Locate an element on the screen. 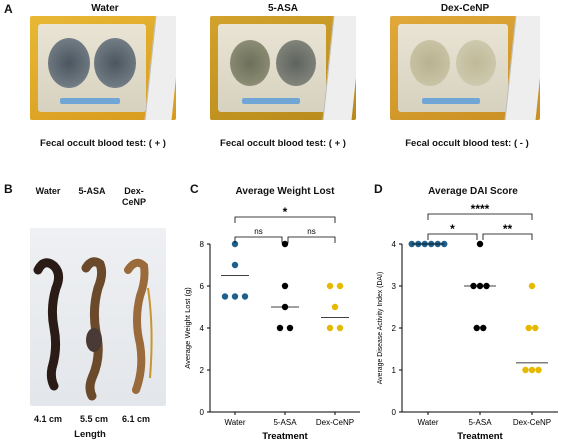  colon-photo is located at coordinates (98, 317).